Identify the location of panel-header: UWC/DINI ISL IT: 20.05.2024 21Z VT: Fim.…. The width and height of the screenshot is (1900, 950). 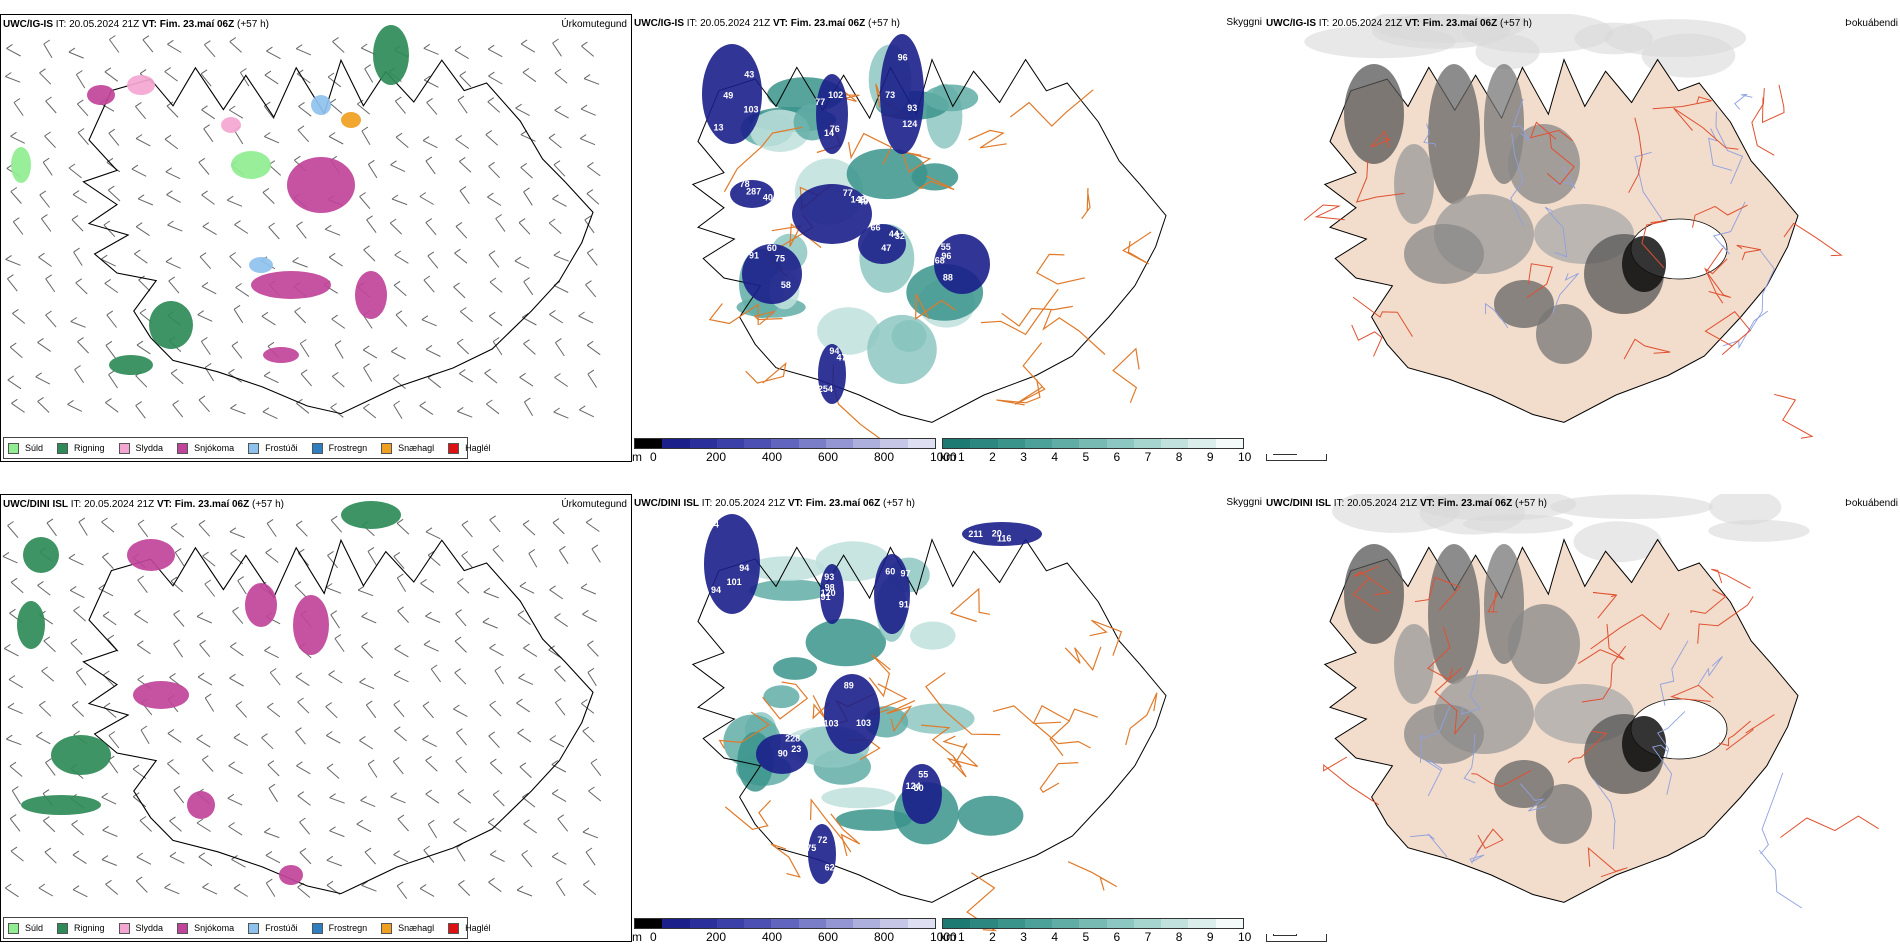
(1406, 503).